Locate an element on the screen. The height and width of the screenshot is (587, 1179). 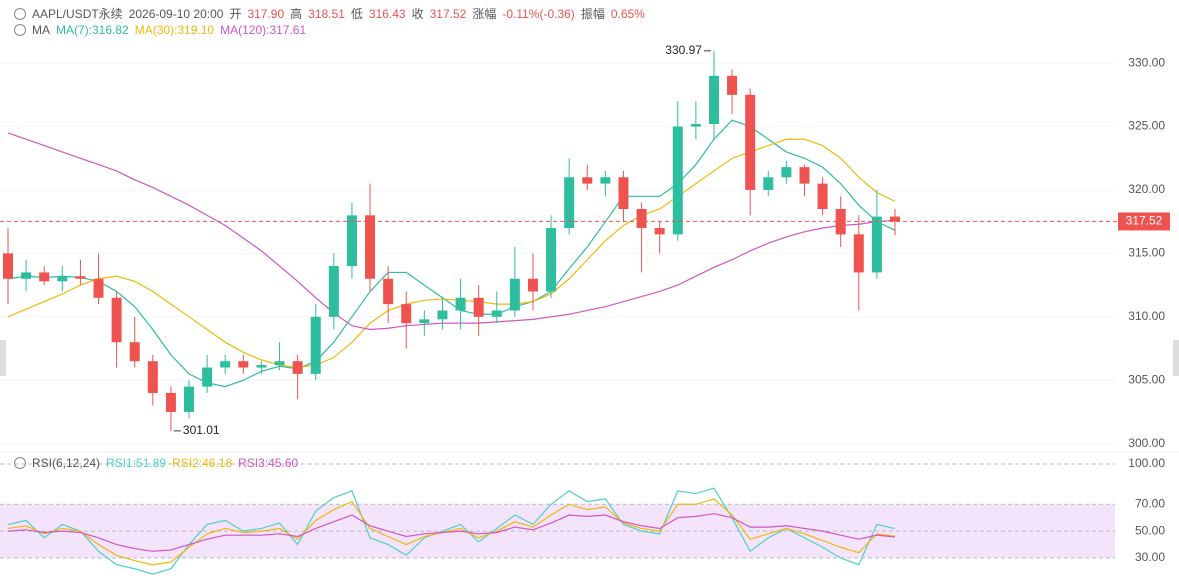
y-tick-label: 315.00 is located at coordinates (1146, 253).